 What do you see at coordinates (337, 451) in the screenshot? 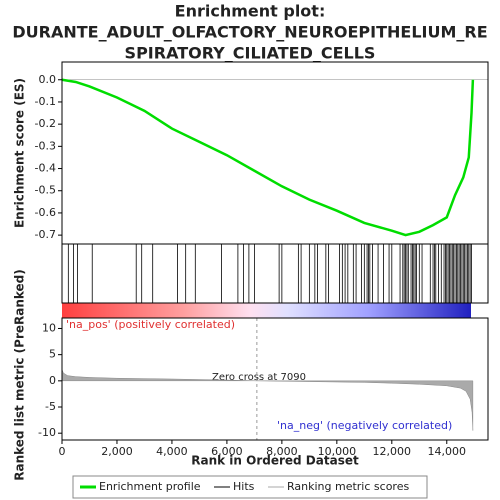
I see `x-tick-label: 10,000` at bounding box center [337, 451].